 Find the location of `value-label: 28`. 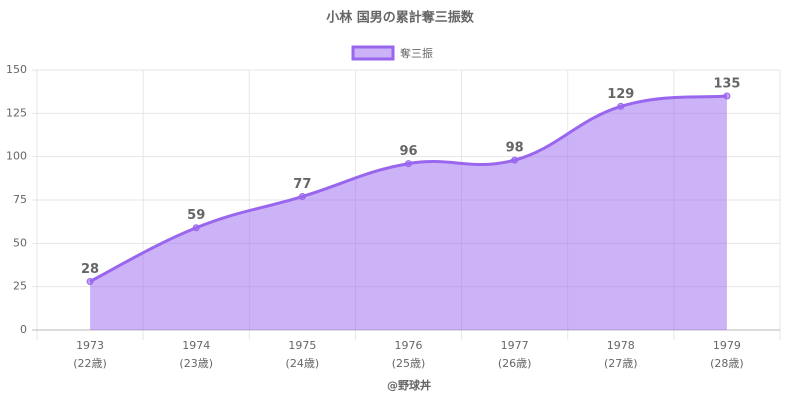

value-label: 28 is located at coordinates (90, 269).